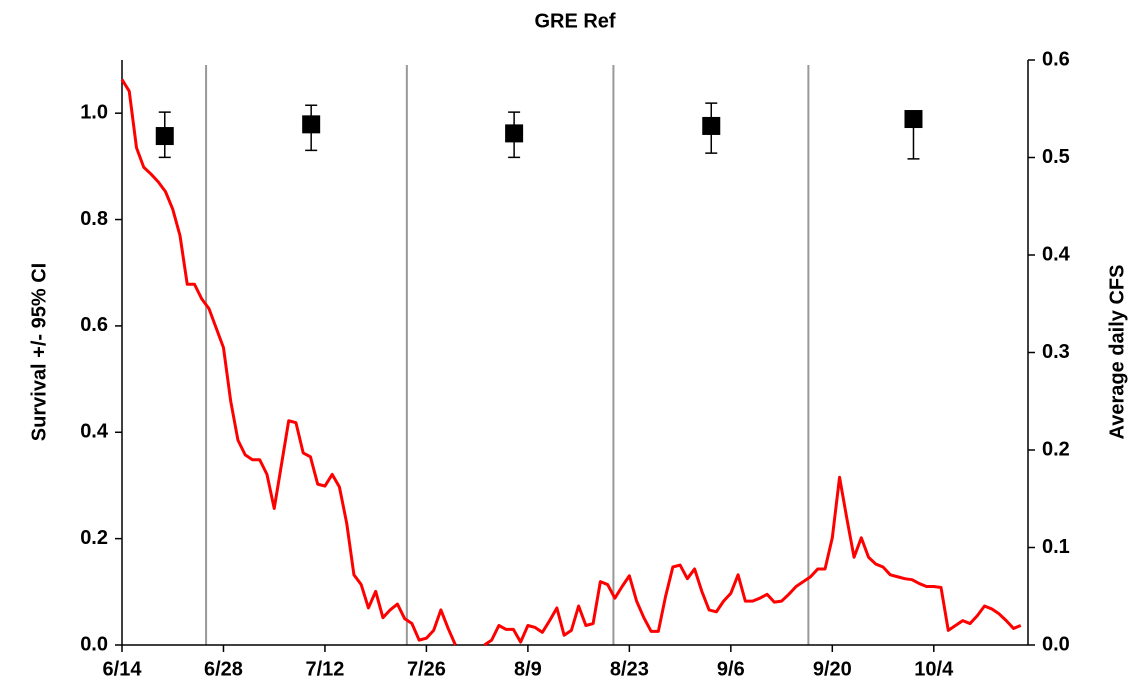  Describe the element at coordinates (94, 325) in the screenshot. I see `y-tick-label: 0.6` at that location.